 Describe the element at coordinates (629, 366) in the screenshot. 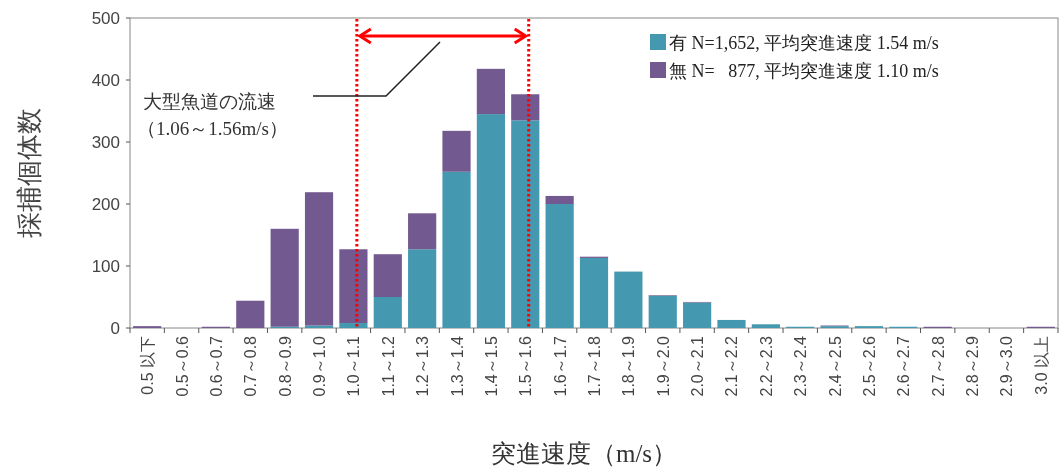

I see `x-tick-label: 1.8～1.9` at that location.